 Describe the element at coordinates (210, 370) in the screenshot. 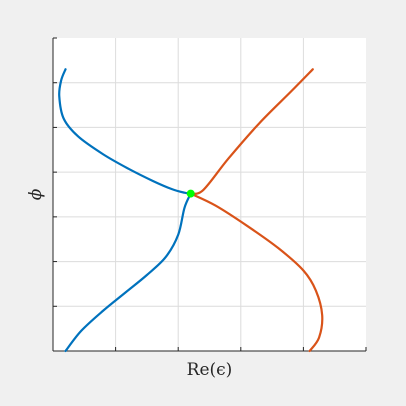

I see `x-axis-label: Re(ϵ)` at that location.